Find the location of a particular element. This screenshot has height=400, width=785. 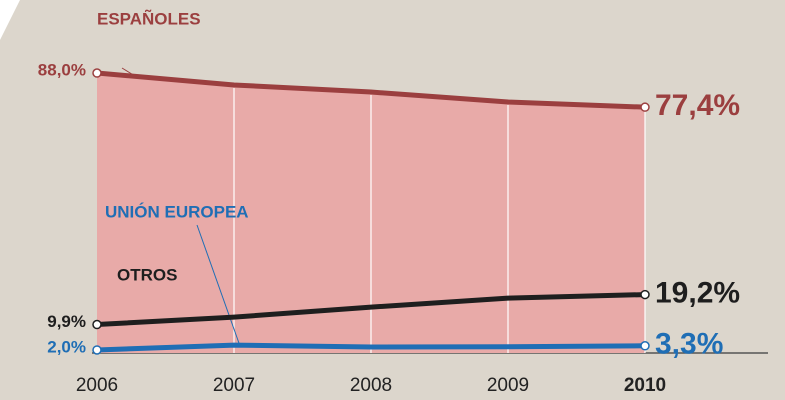

series-name: UNIÓN EUROPEA is located at coordinates (177, 211).